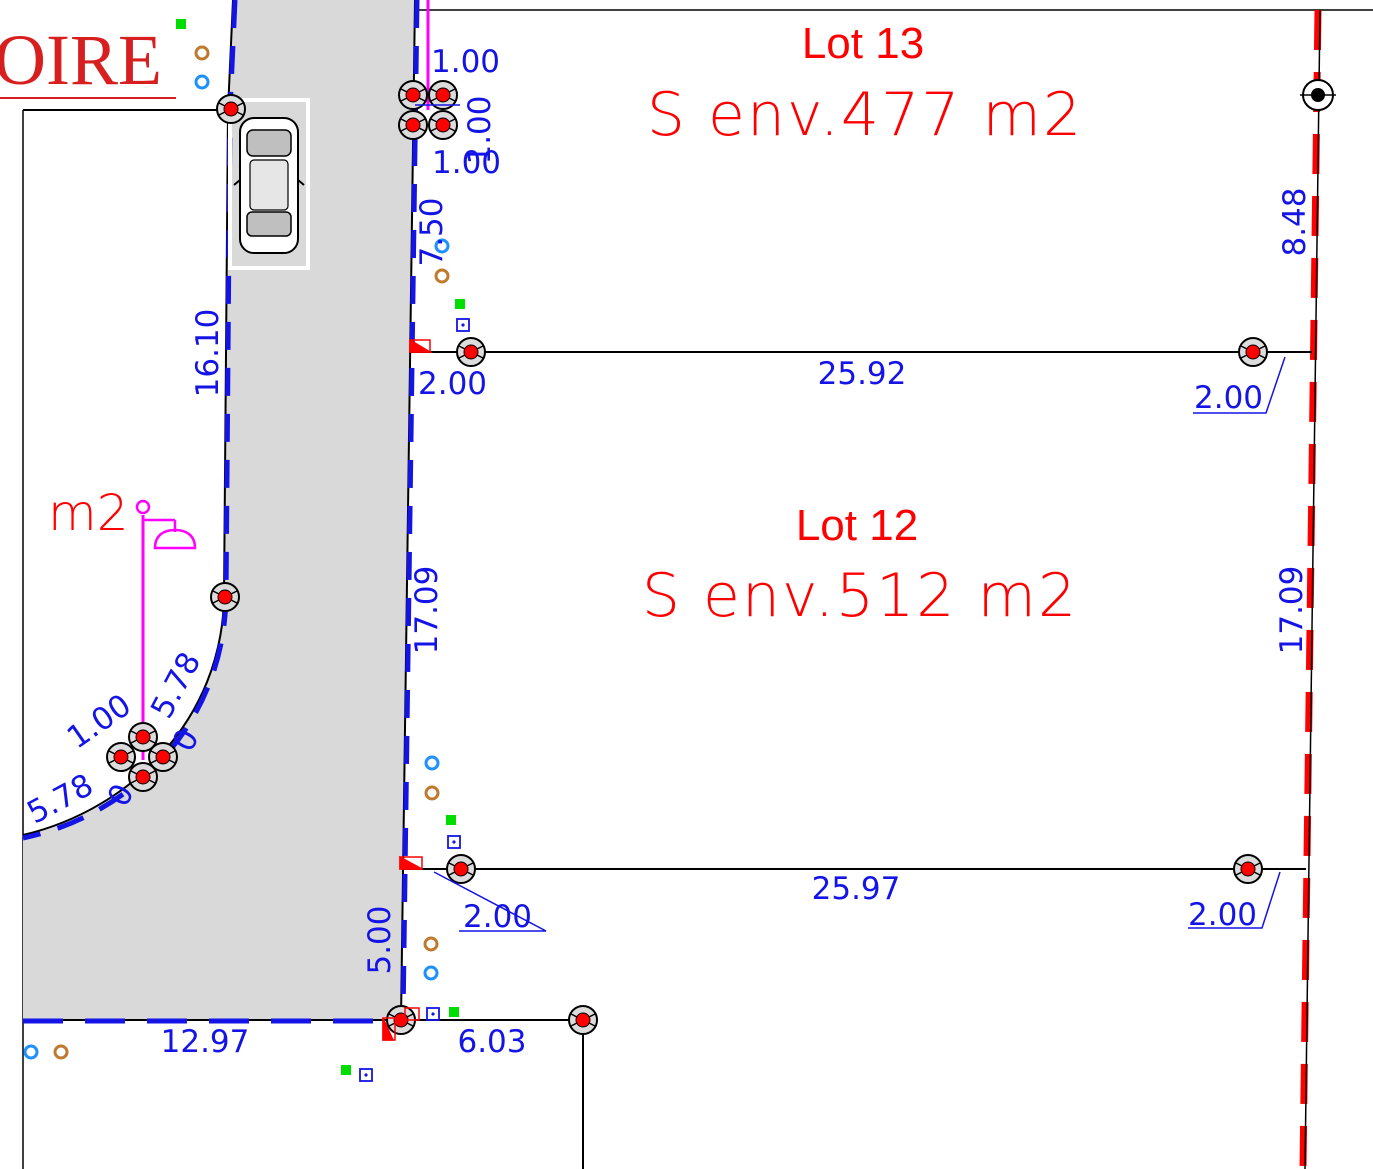 The image size is (1373, 1169). Describe the element at coordinates (862, 374) in the screenshot. I see `dim-label: 25.92` at that location.